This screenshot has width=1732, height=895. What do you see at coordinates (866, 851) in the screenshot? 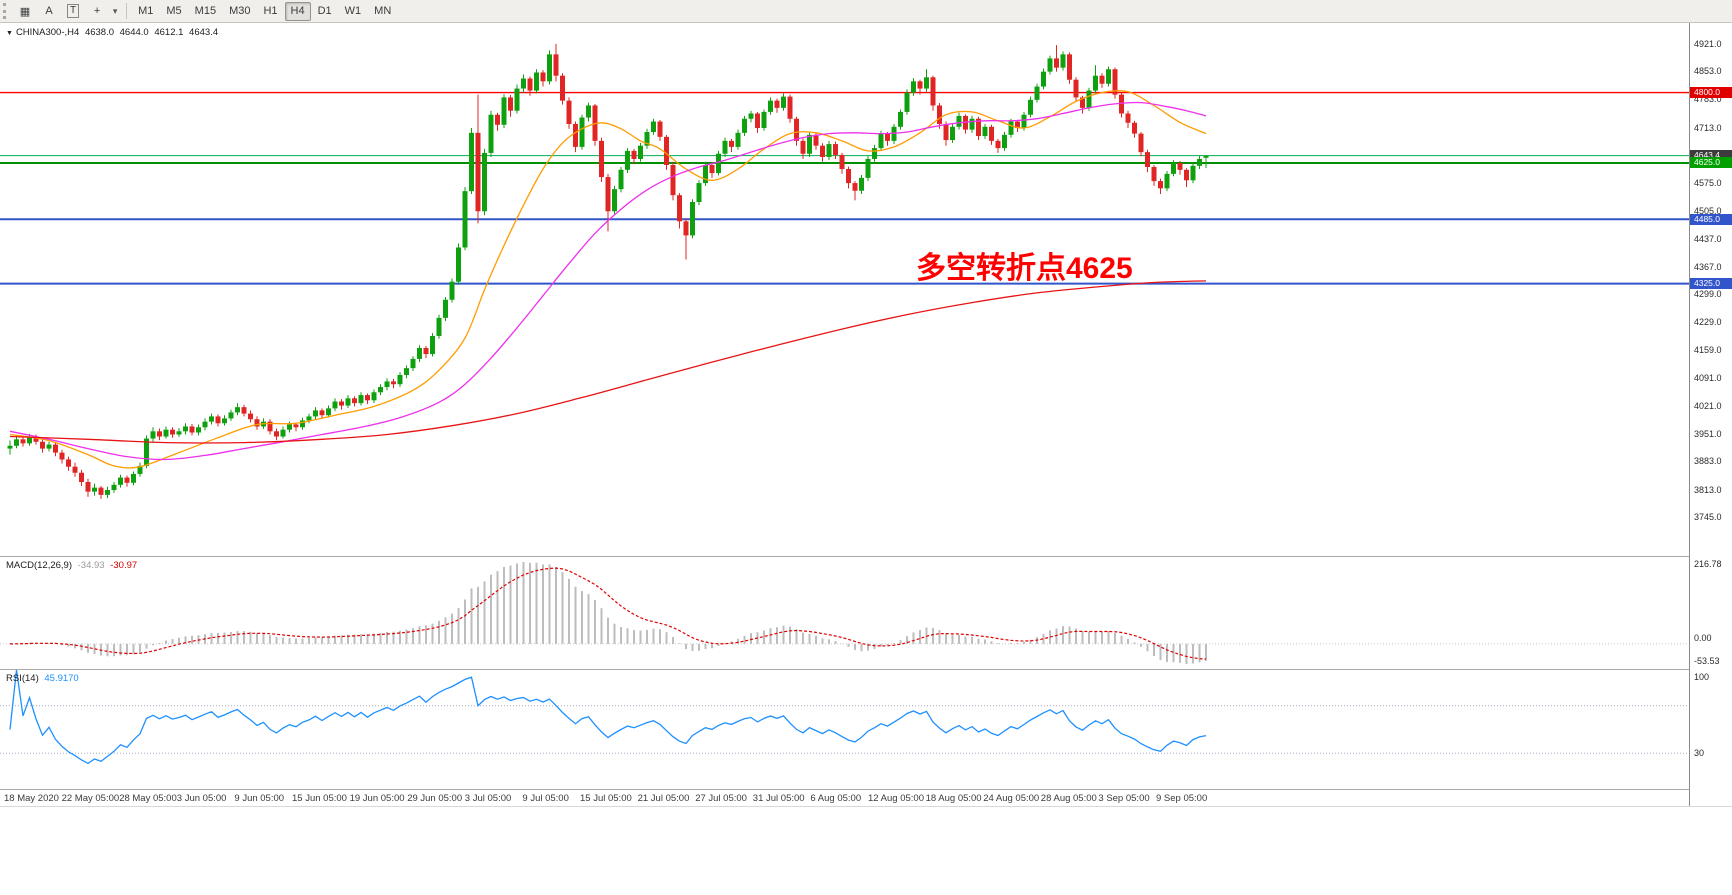
I see `bottom-blank-area` at bounding box center [866, 851].